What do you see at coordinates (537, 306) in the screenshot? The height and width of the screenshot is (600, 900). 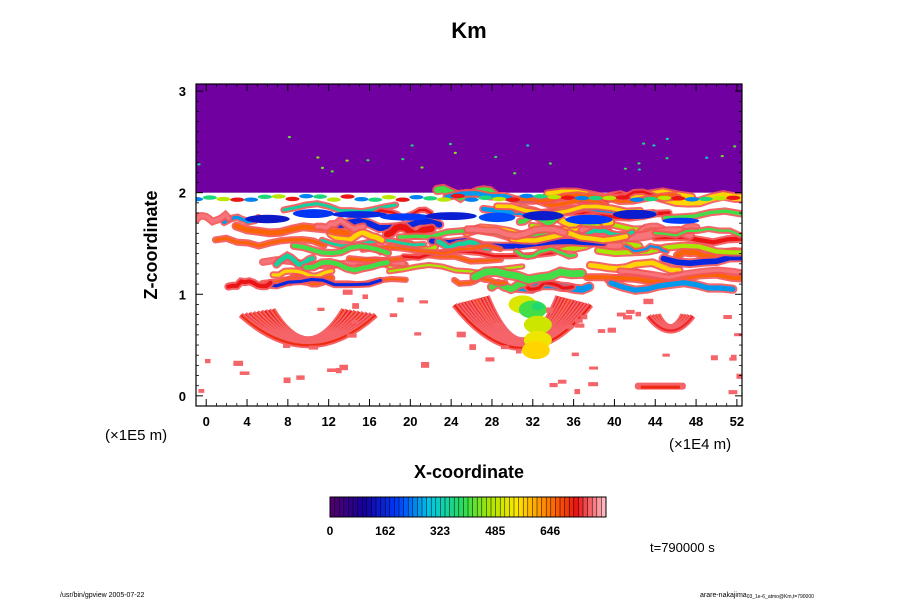 I see `plume-core-center` at bounding box center [537, 306].